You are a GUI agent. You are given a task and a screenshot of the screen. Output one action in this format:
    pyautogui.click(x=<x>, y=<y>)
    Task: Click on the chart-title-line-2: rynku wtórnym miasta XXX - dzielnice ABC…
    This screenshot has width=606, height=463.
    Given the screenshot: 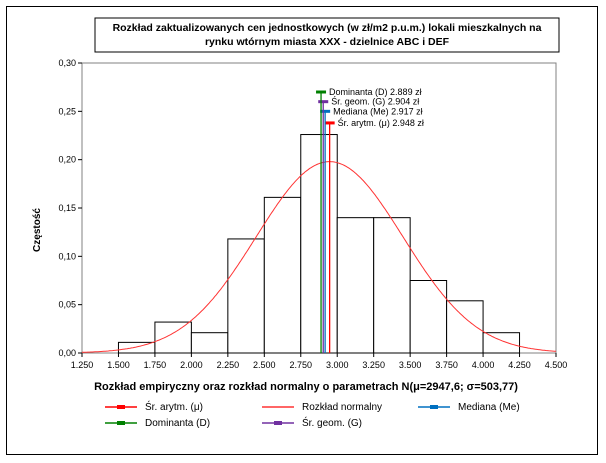 What is the action you would take?
    pyautogui.click(x=327, y=42)
    